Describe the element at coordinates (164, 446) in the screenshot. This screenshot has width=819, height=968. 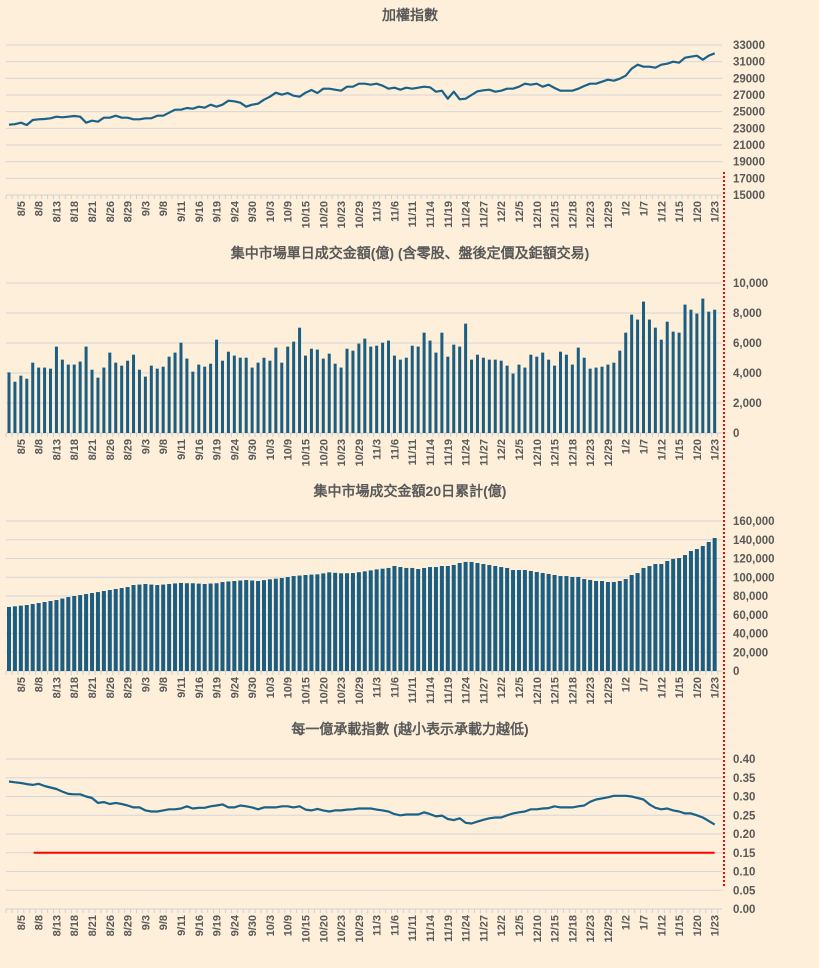
I see `x-tick-label: 9/8` at that location.